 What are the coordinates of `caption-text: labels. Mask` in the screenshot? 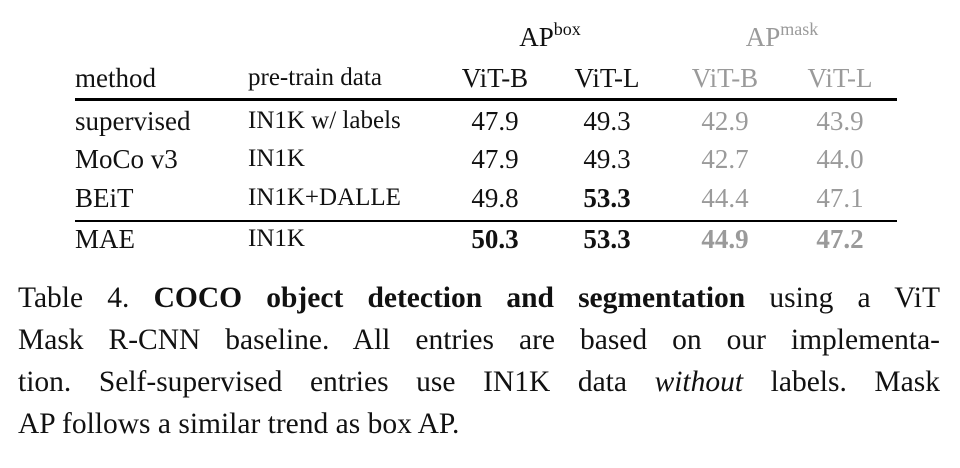 It's located at (841, 382).